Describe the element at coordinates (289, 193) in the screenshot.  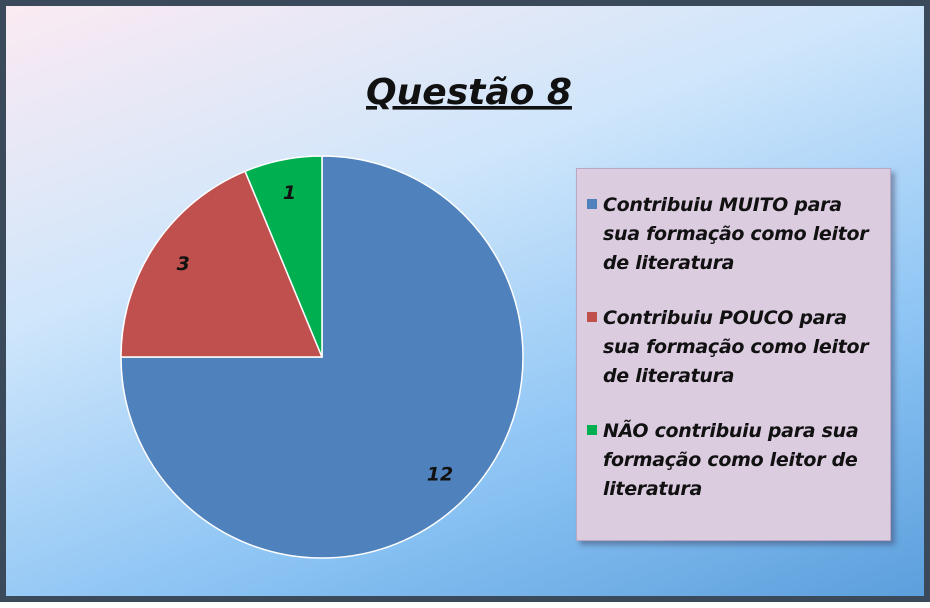
I see `data-label: 1` at that location.